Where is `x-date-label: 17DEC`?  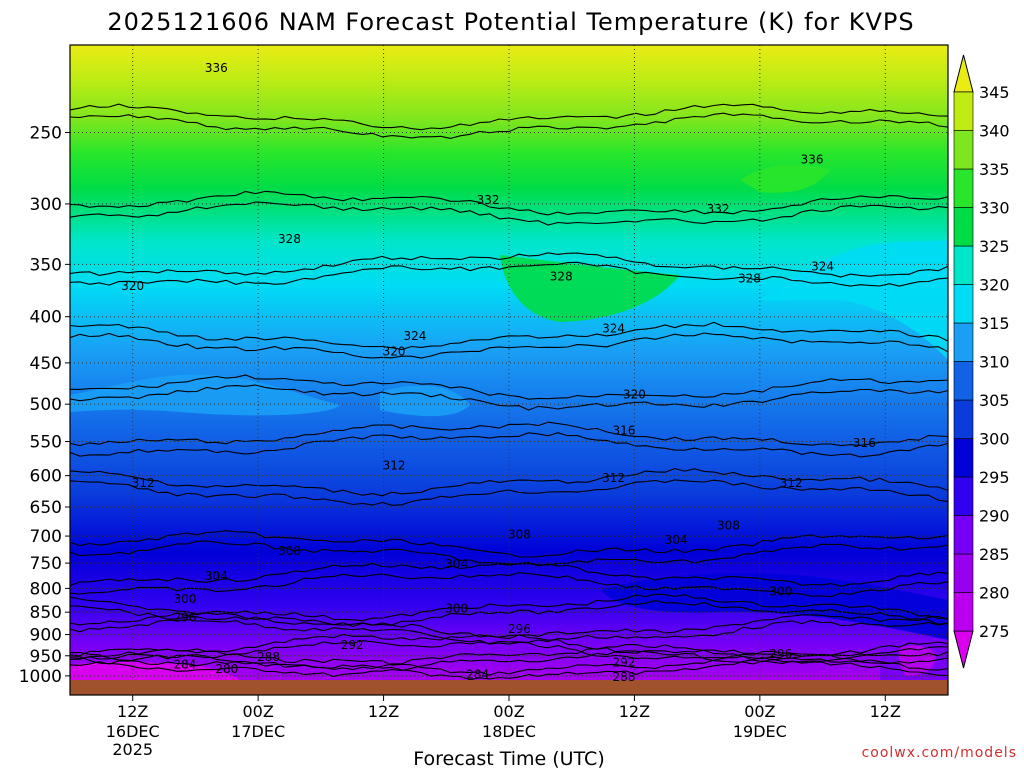 x-date-label: 17DEC is located at coordinates (258, 731).